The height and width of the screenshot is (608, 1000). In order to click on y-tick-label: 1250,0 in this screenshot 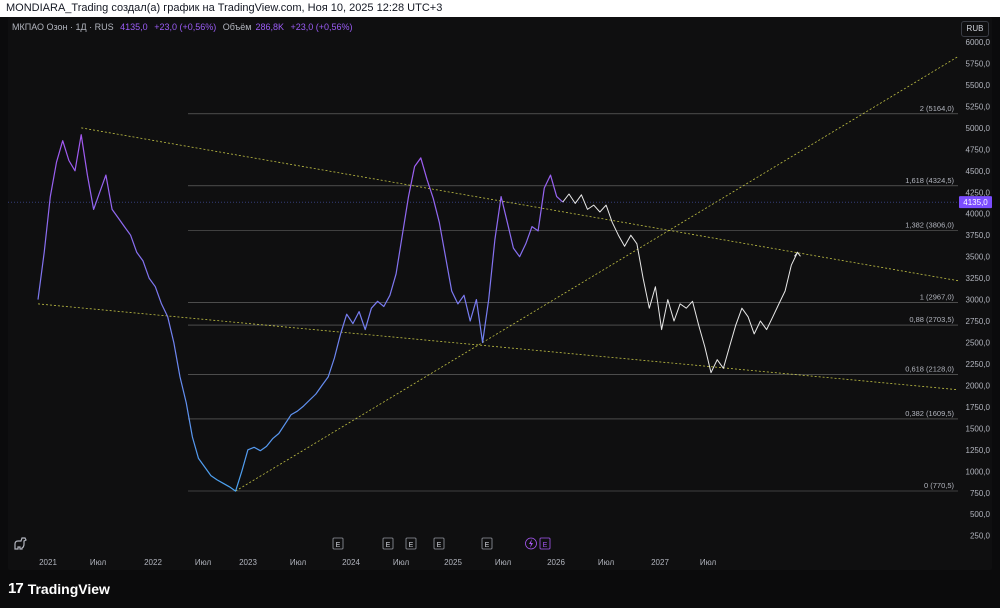, I will do `click(978, 450)`.